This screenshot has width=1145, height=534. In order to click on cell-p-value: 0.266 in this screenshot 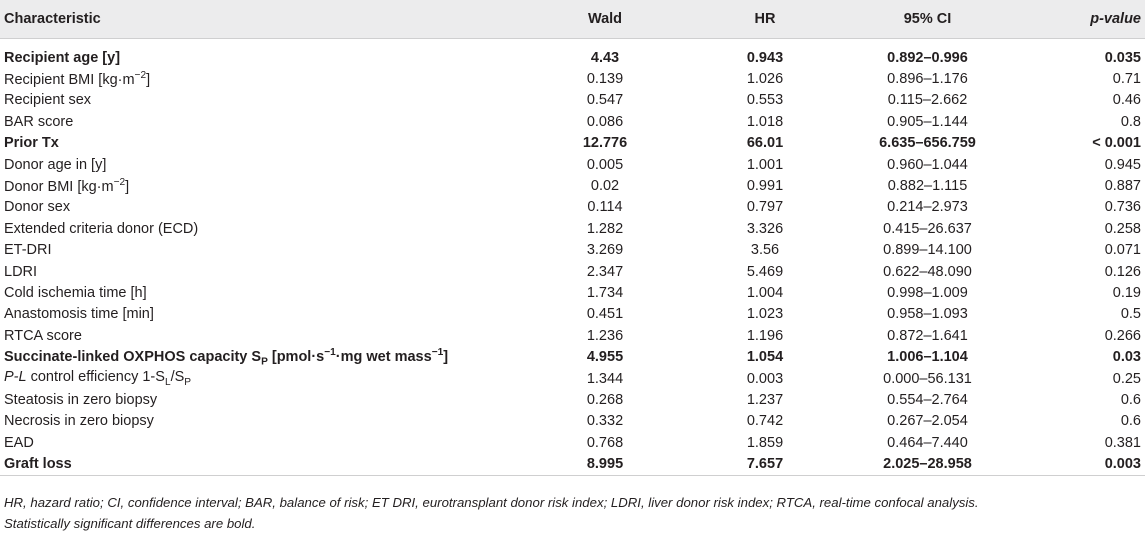, I will do `click(1122, 335)`.